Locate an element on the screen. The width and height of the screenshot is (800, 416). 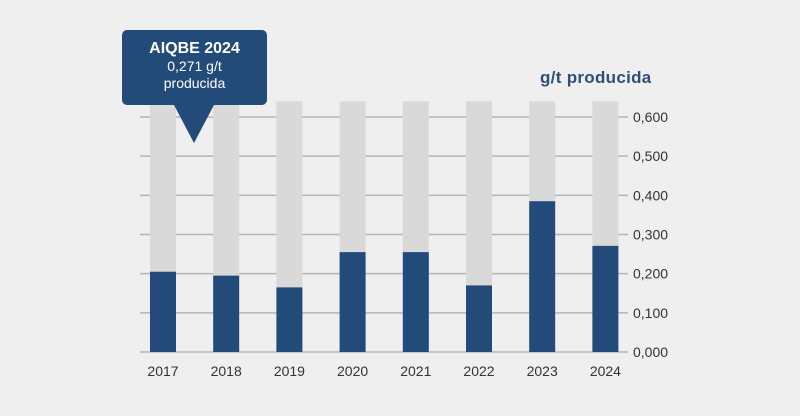
y-tick-label: 0,400 is located at coordinates (650, 195).